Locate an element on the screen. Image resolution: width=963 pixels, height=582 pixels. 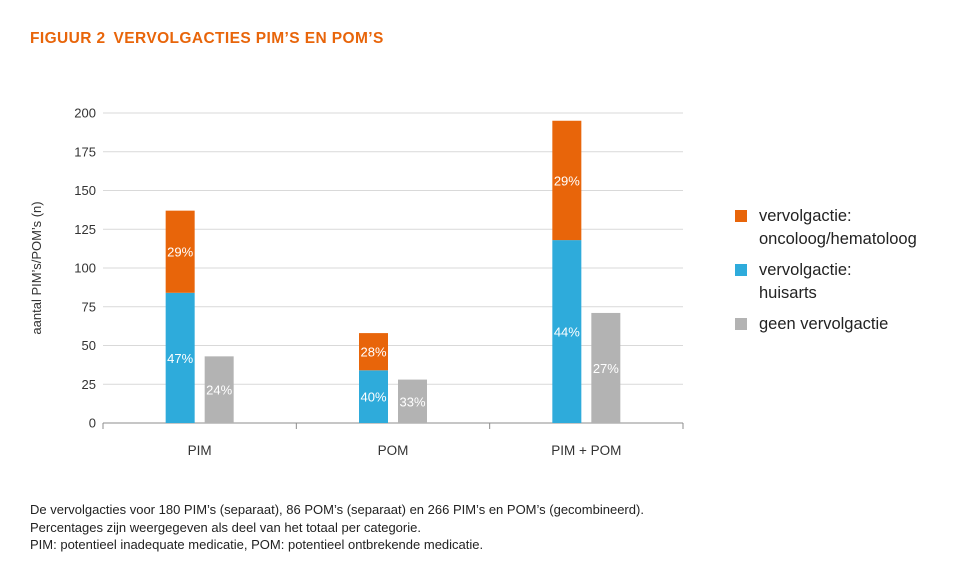
y-tick-label: 0 is located at coordinates (92, 423).